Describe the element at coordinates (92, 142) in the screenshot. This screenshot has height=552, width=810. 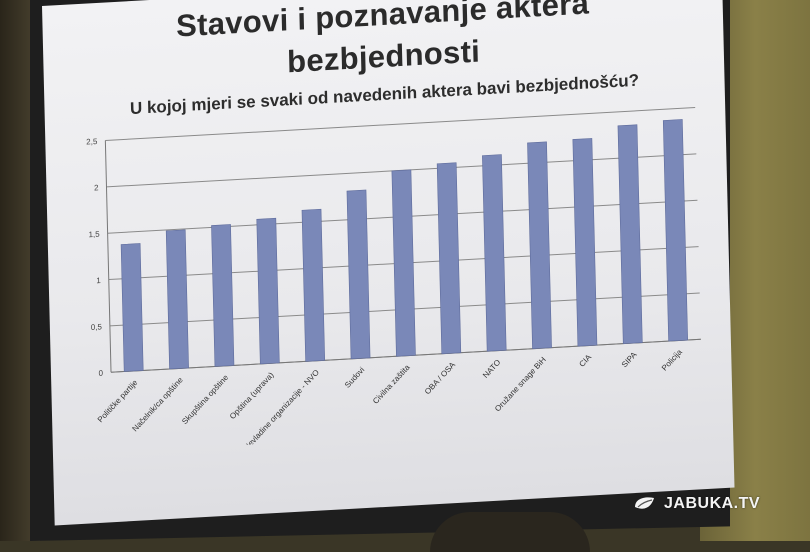
I see `y-tick-label: 2,5` at that location.